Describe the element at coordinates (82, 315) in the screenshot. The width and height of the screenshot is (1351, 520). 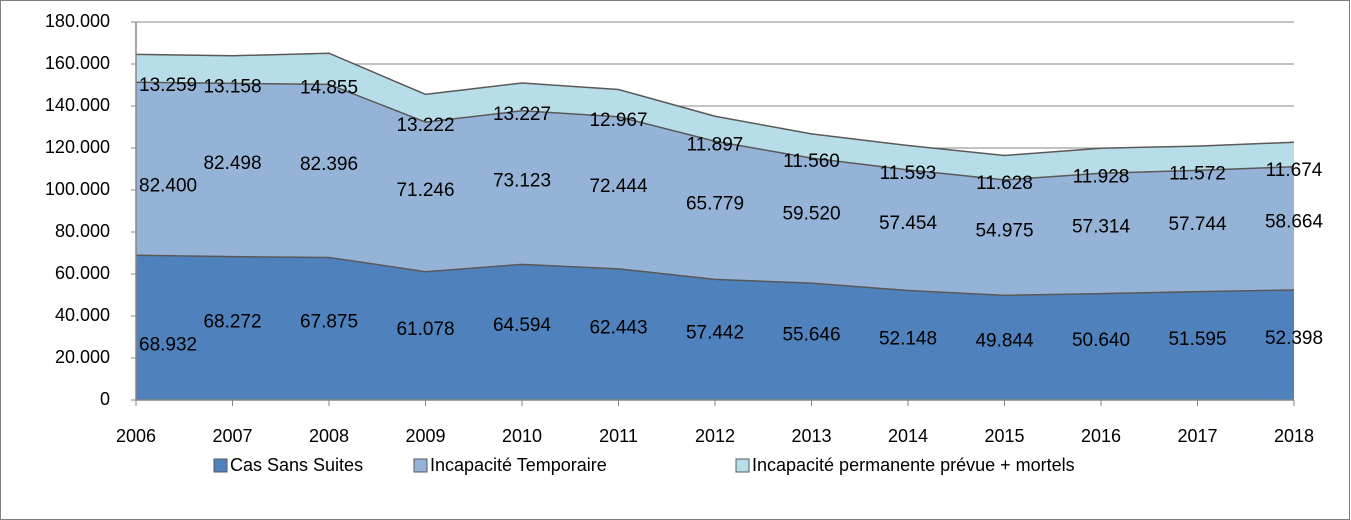
I see `y-tick-label: 40.000` at that location.